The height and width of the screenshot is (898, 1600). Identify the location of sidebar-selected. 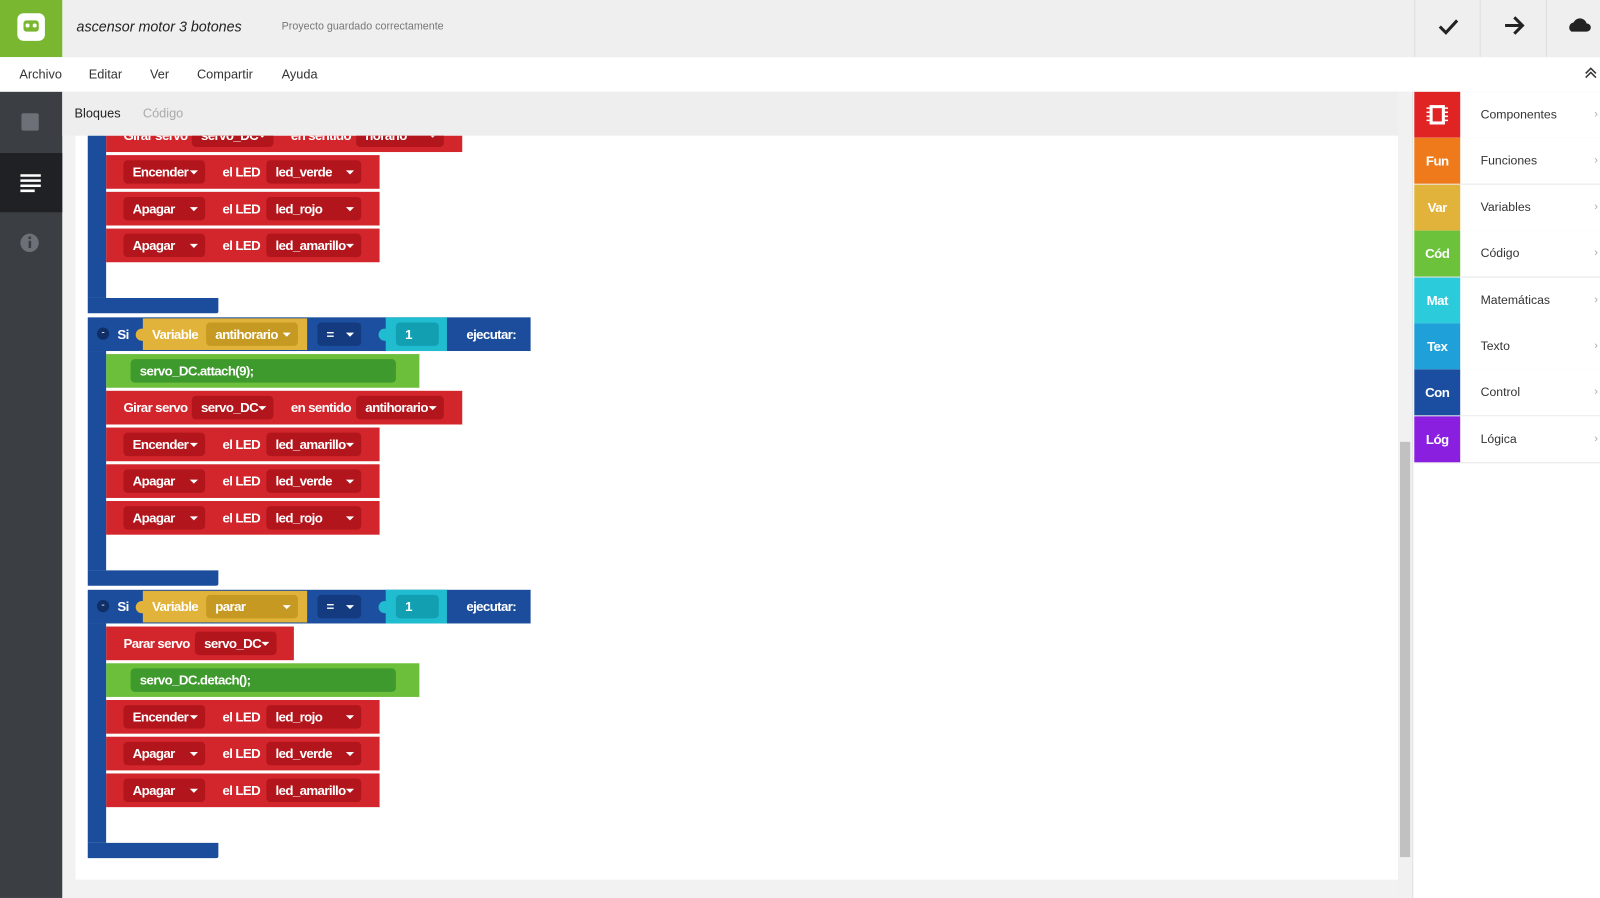
(31, 183).